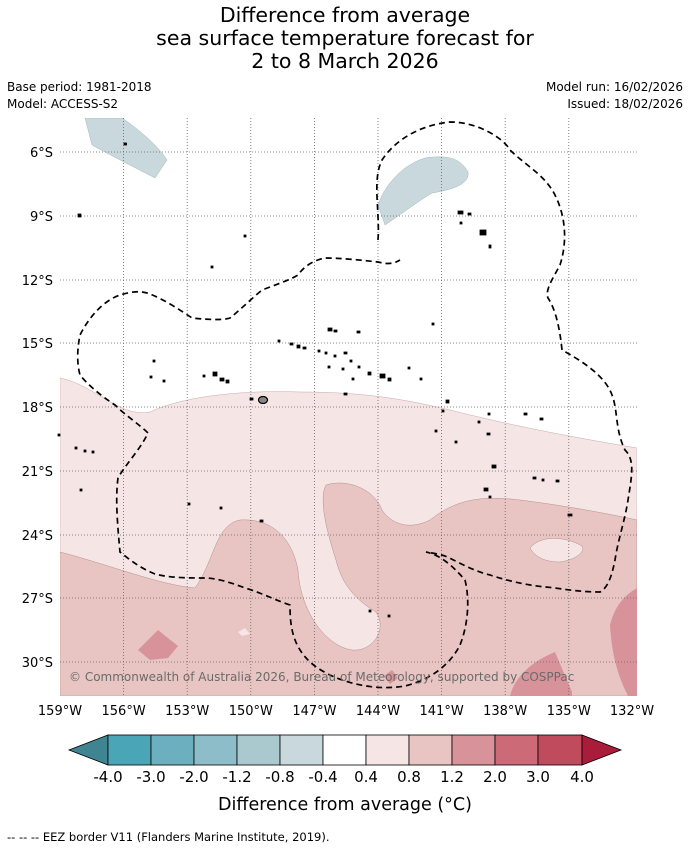 The height and width of the screenshot is (850, 690). Describe the element at coordinates (41, 217) in the screenshot. I see `lat-label: 9°S` at that location.